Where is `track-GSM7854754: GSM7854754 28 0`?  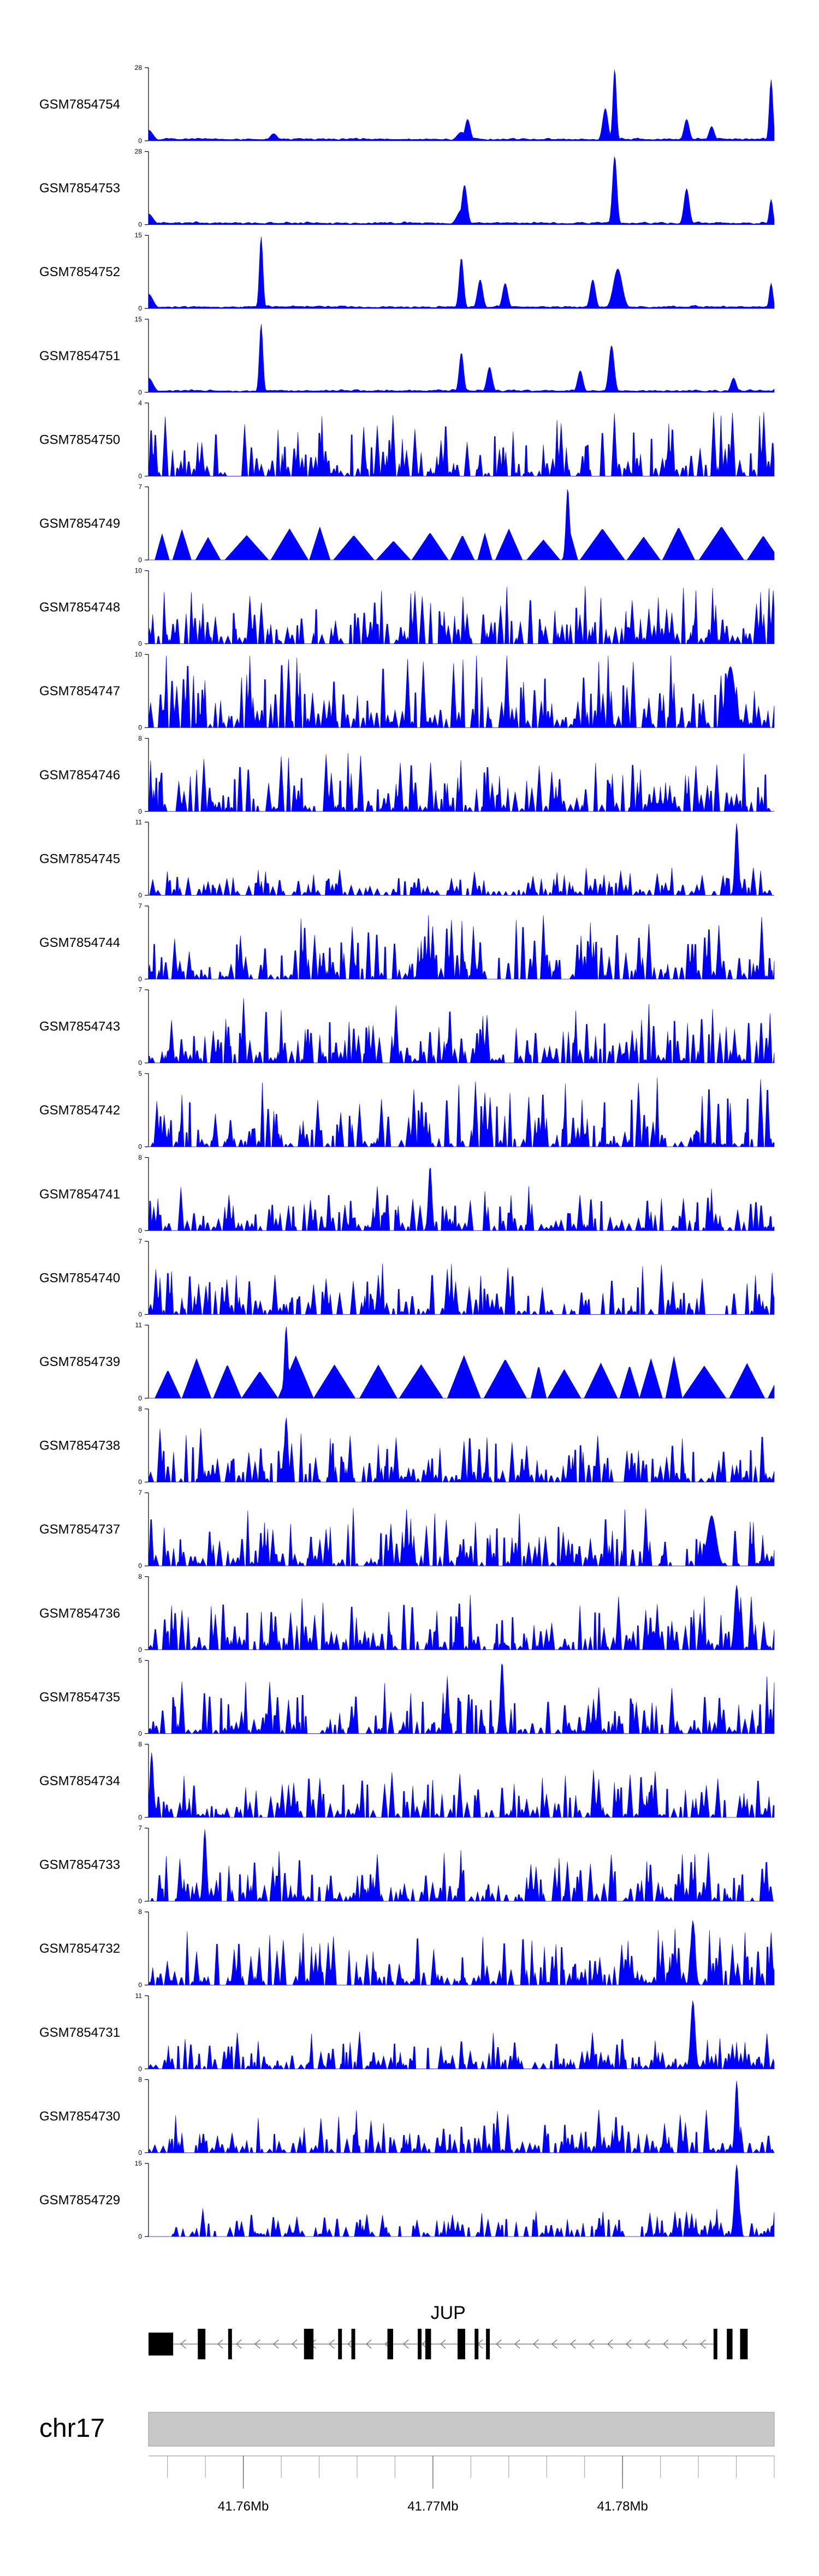
track-GSM7854754: GSM7854754 28 0 is located at coordinates (407, 104).